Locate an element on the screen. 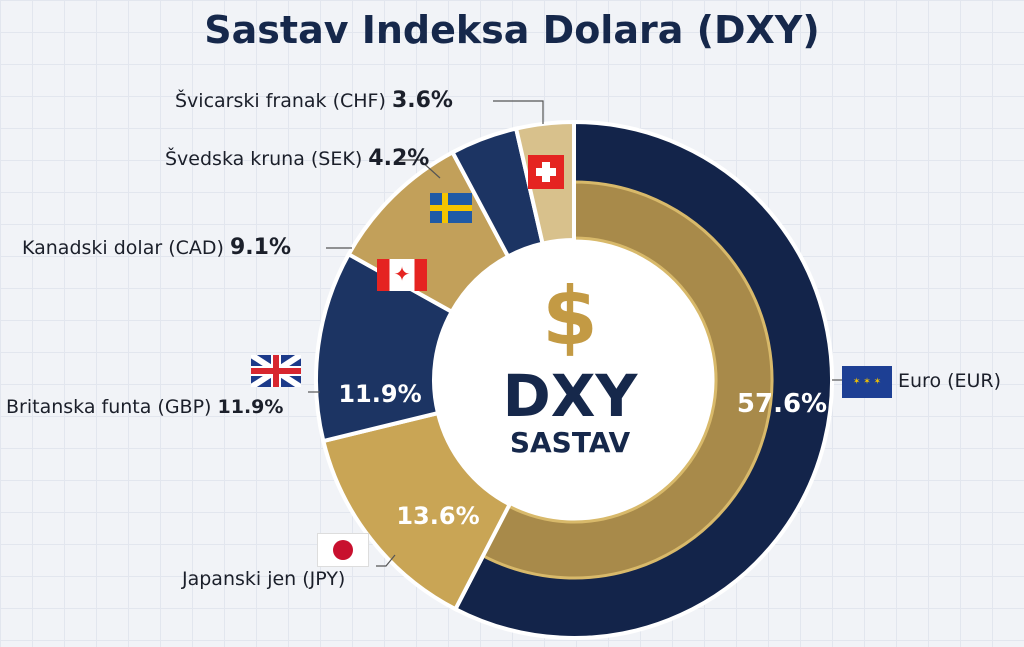  legend-label-sek: Švedska kruna (SEK) 4.2% is located at coordinates (297, 158).